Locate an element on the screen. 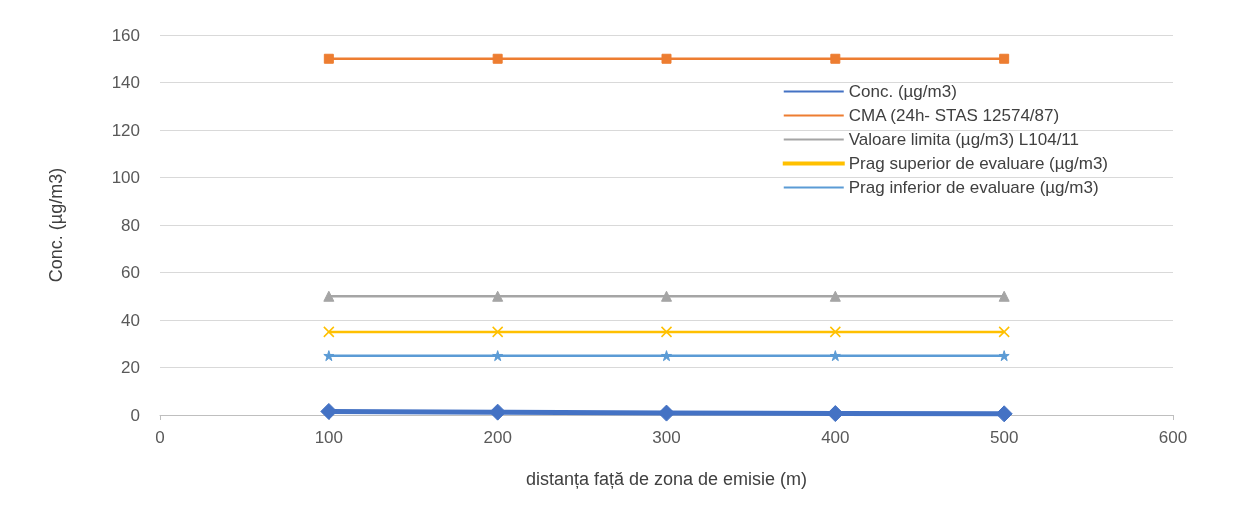 The image size is (1243, 525). legend-label: Conc. (µg/m3) is located at coordinates (902, 91).